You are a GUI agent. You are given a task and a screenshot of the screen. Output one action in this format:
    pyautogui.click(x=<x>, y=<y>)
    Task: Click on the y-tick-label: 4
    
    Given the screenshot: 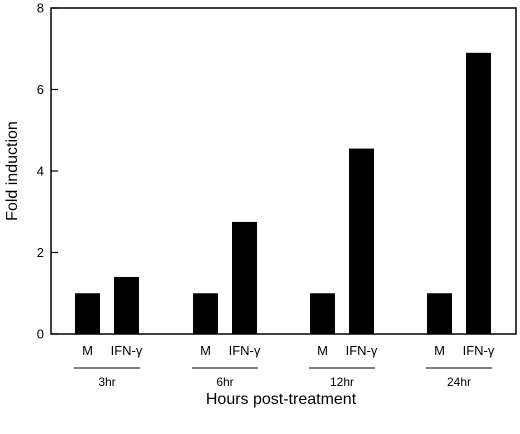 What is the action you would take?
    pyautogui.click(x=40, y=171)
    